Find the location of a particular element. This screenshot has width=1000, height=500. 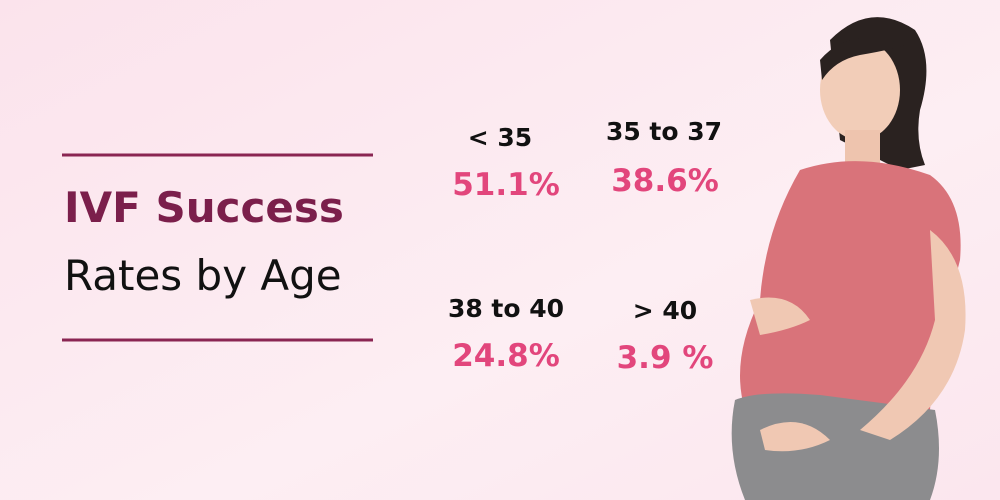

stat-label: > 40 is located at coordinates (665, 310).